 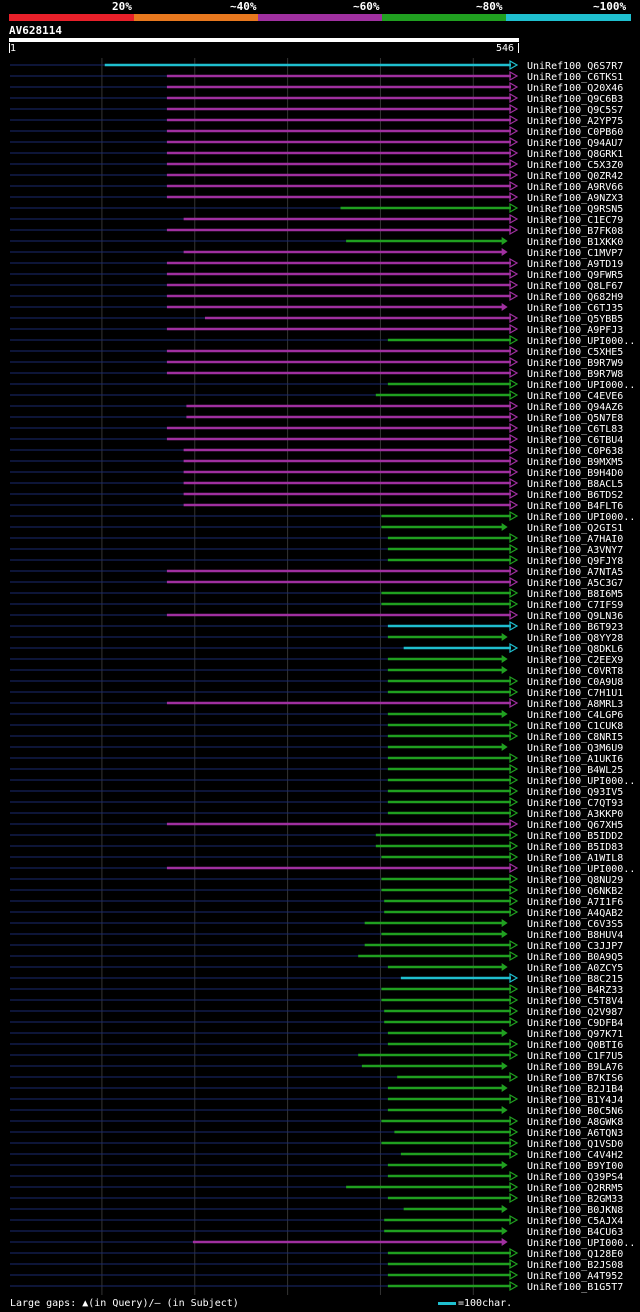 I want to click on hit-label: UniRef100_C1MVP7, so click(x=575, y=253).